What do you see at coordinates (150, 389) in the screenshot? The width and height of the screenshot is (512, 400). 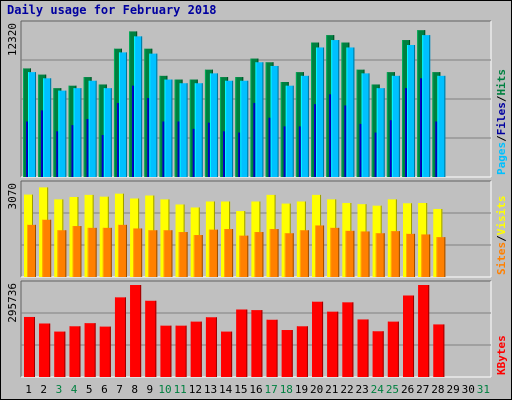 I see `x-tick-label: 9` at bounding box center [150, 389].